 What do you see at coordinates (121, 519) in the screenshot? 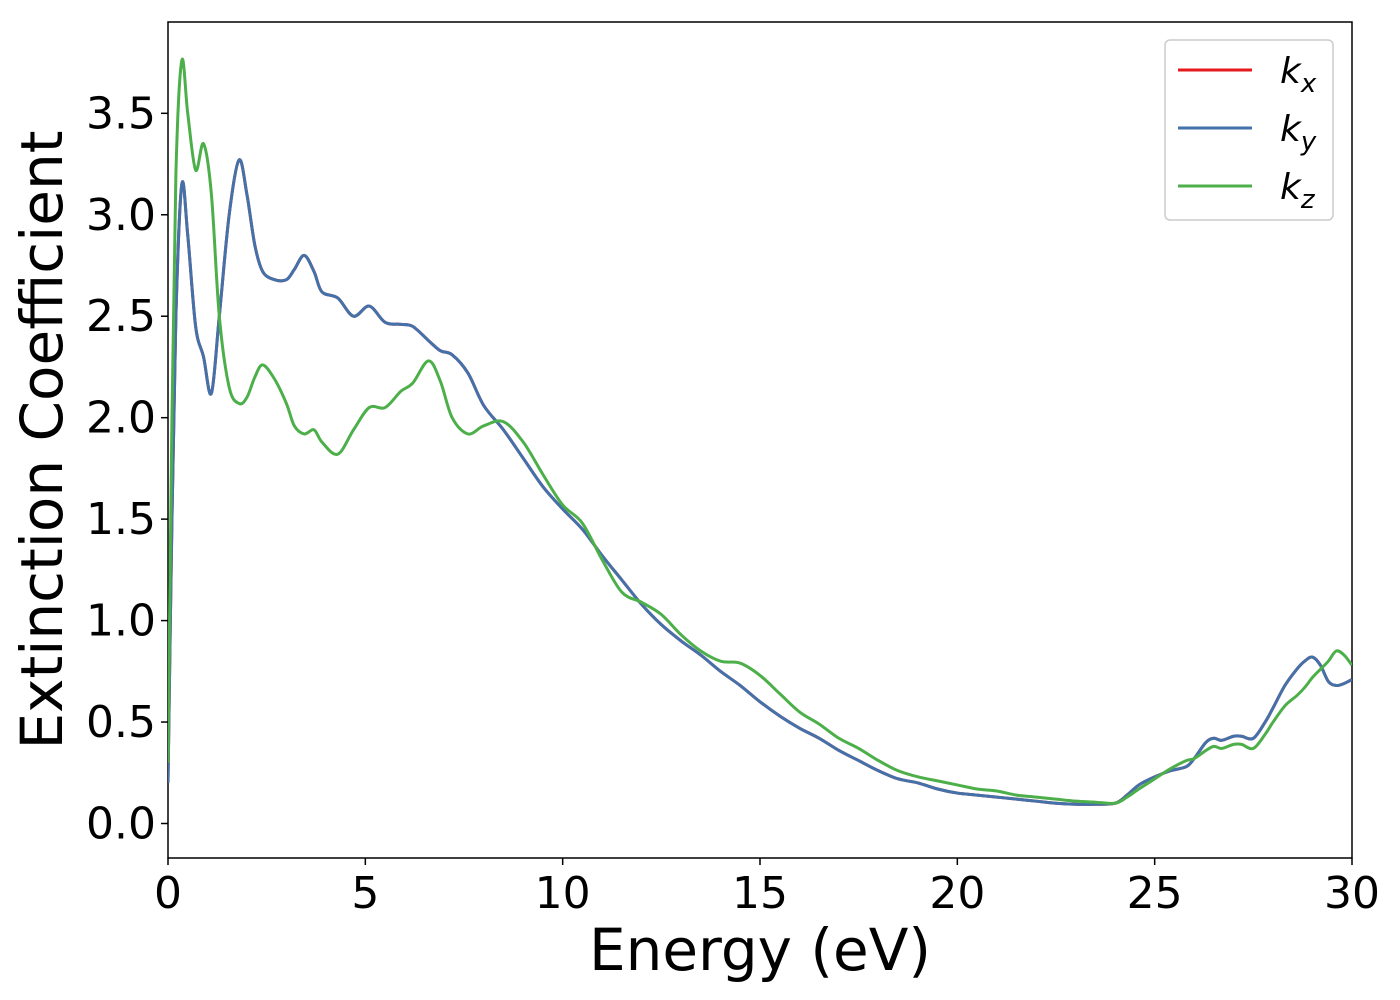
I see `y-tick-label: 1.5` at bounding box center [121, 519].